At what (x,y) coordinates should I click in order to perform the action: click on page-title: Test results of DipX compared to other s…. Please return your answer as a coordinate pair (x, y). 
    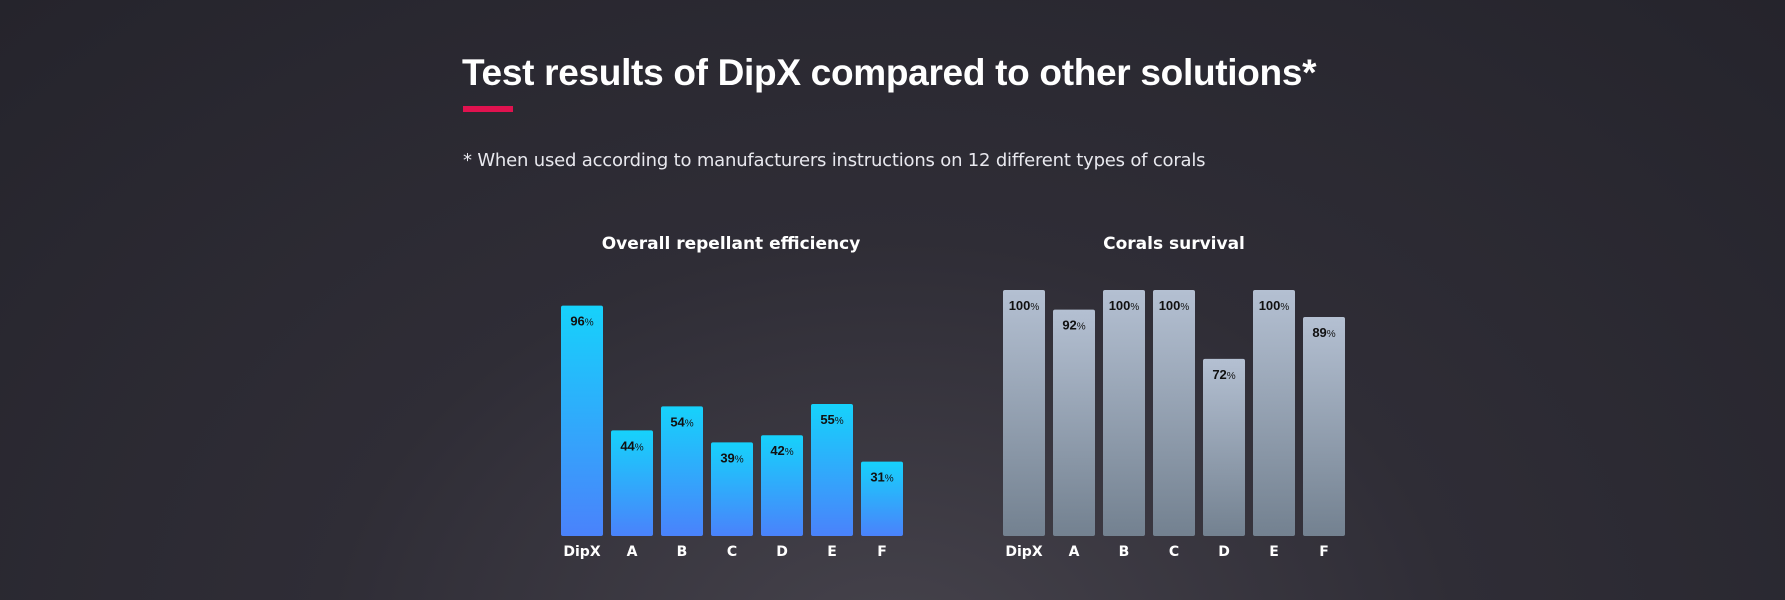
    Looking at the image, I should click on (889, 72).